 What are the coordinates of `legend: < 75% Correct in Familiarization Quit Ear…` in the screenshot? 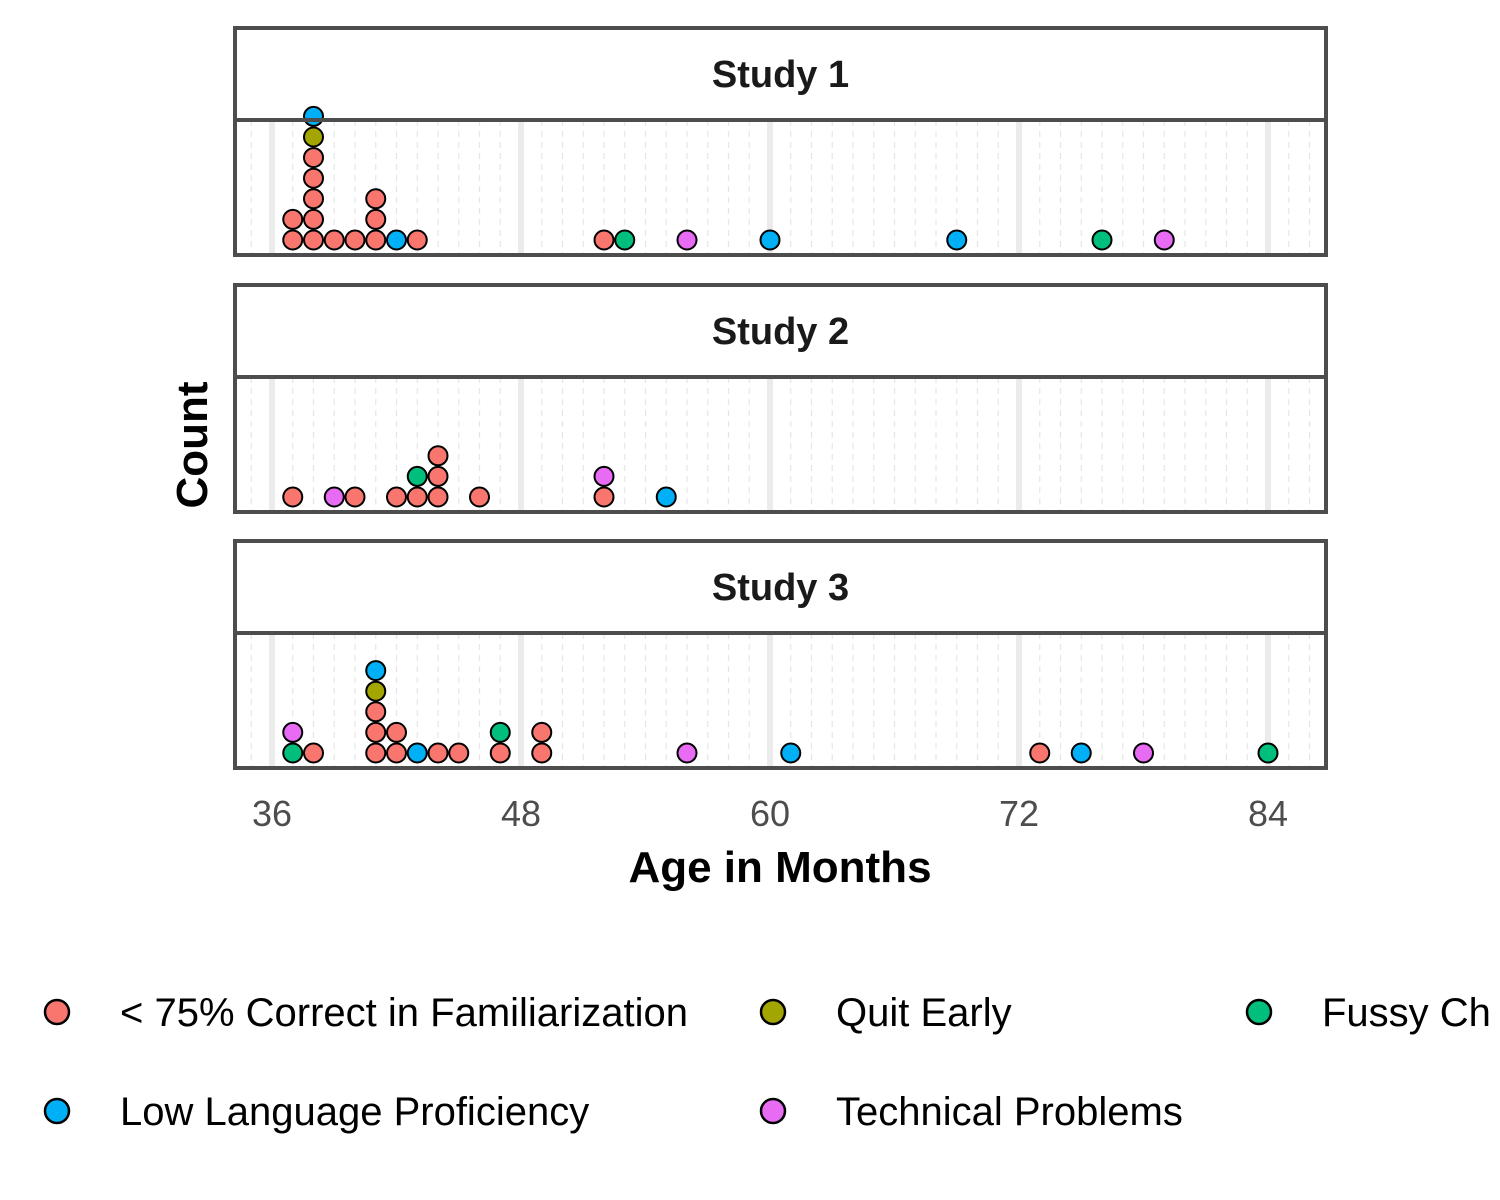 It's located at (767, 1062).